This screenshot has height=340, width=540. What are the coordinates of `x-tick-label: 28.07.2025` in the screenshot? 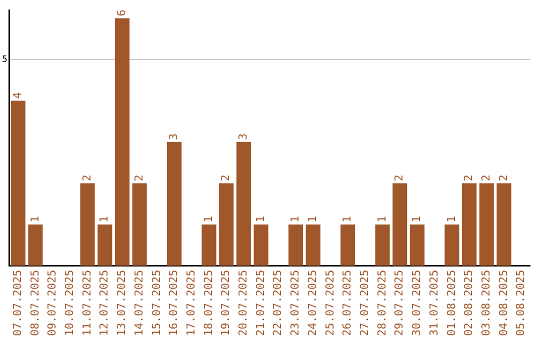 It's located at (381, 303).